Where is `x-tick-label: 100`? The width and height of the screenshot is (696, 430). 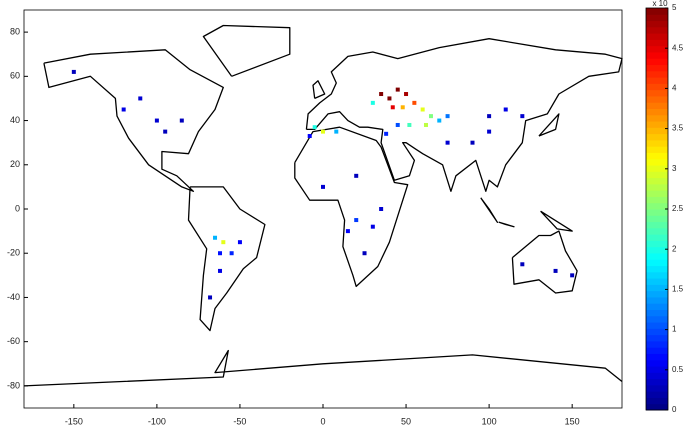 x-tick-label: 100 is located at coordinates (489, 421).